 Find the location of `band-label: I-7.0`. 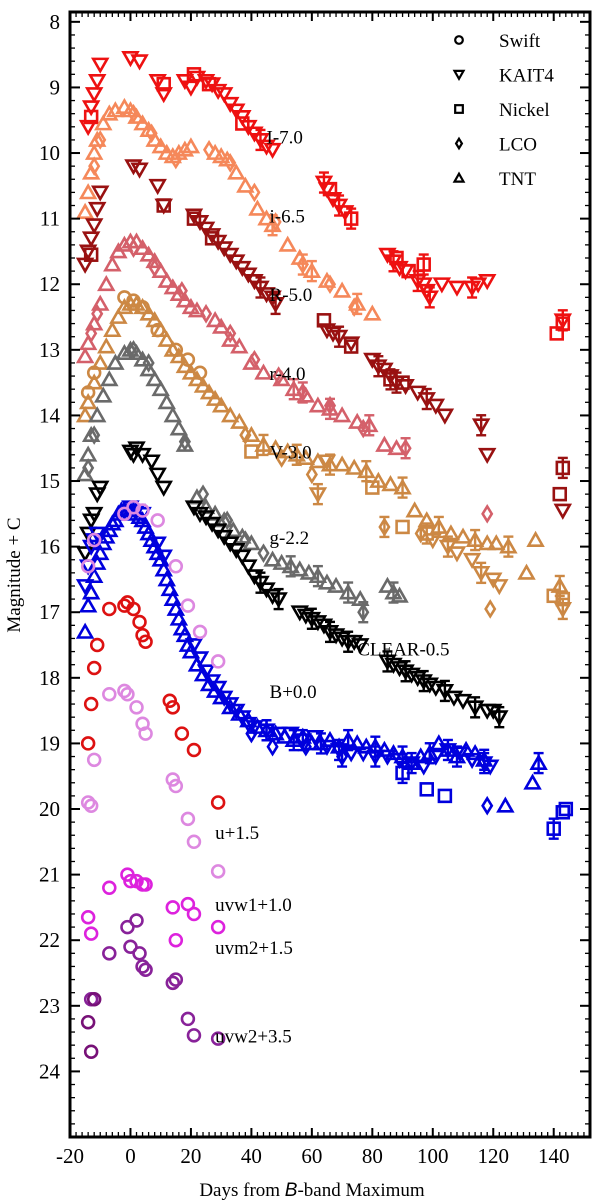

band-label: I-7.0 is located at coordinates (285, 138).